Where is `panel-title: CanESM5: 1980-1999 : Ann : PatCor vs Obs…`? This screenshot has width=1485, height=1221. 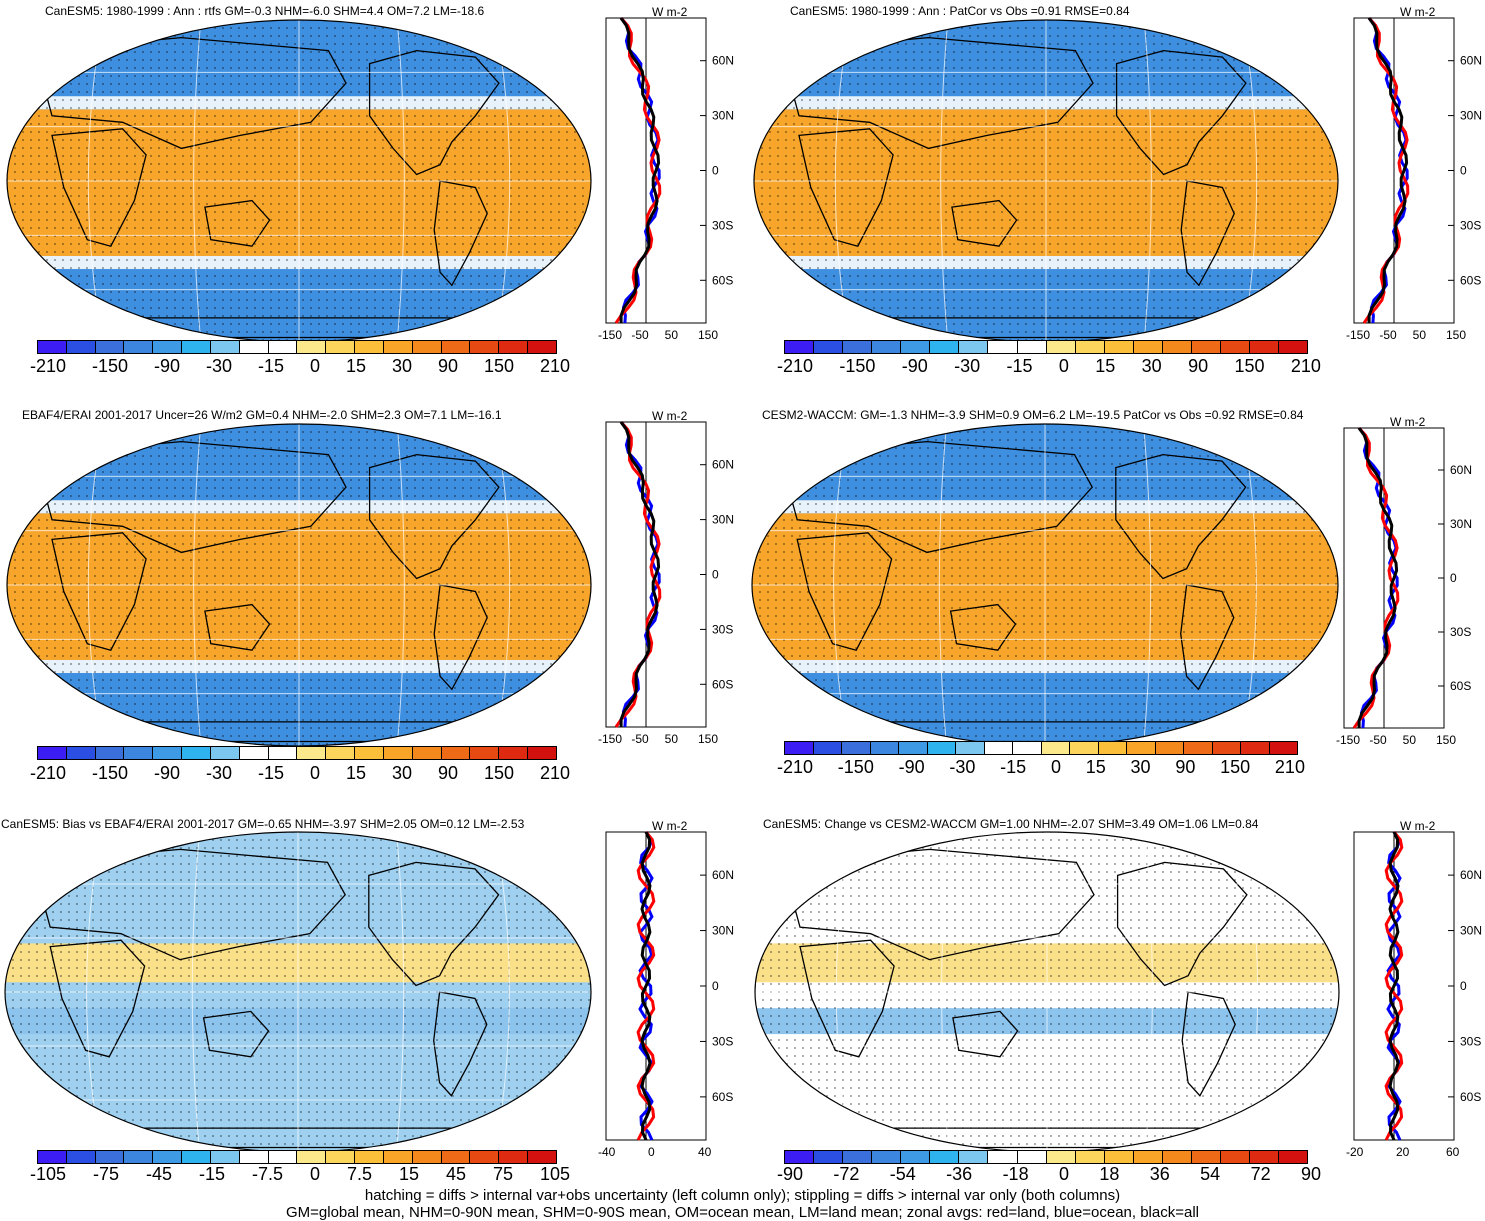 panel-title: CanESM5: 1980-1999 : Ann : PatCor vs Obs… is located at coordinates (960, 11).